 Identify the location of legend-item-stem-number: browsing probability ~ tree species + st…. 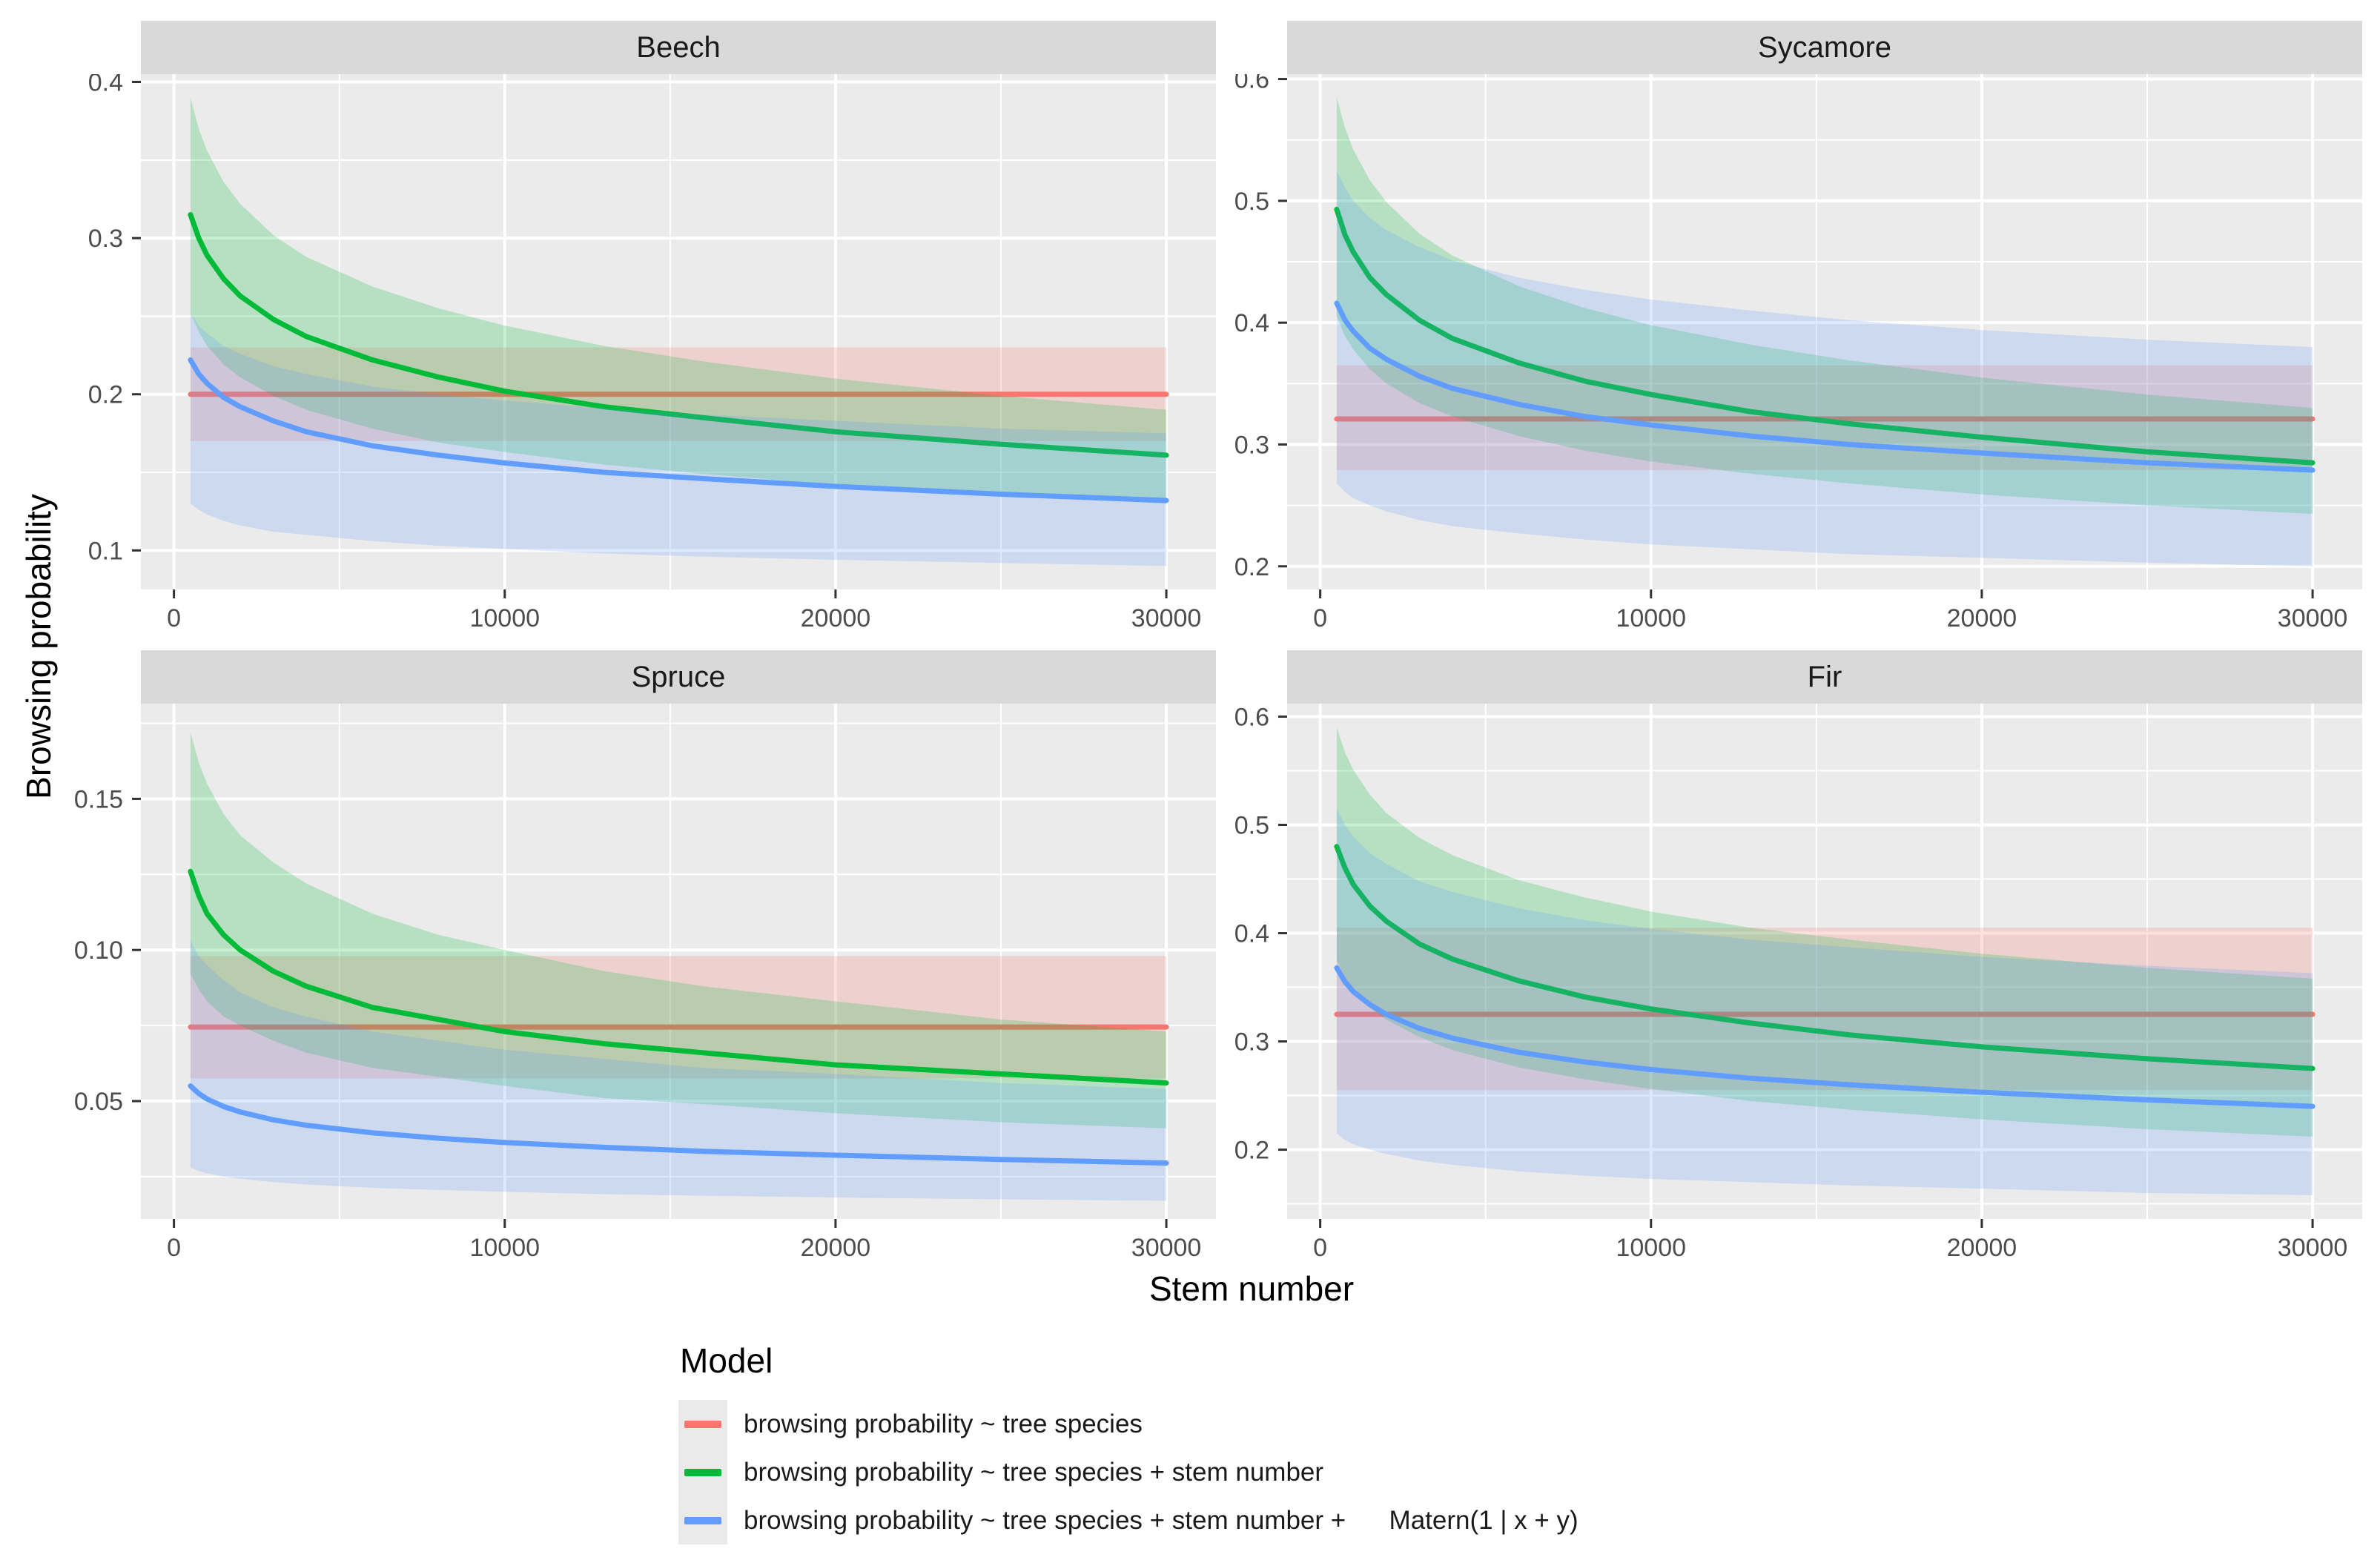
(1128, 1472).